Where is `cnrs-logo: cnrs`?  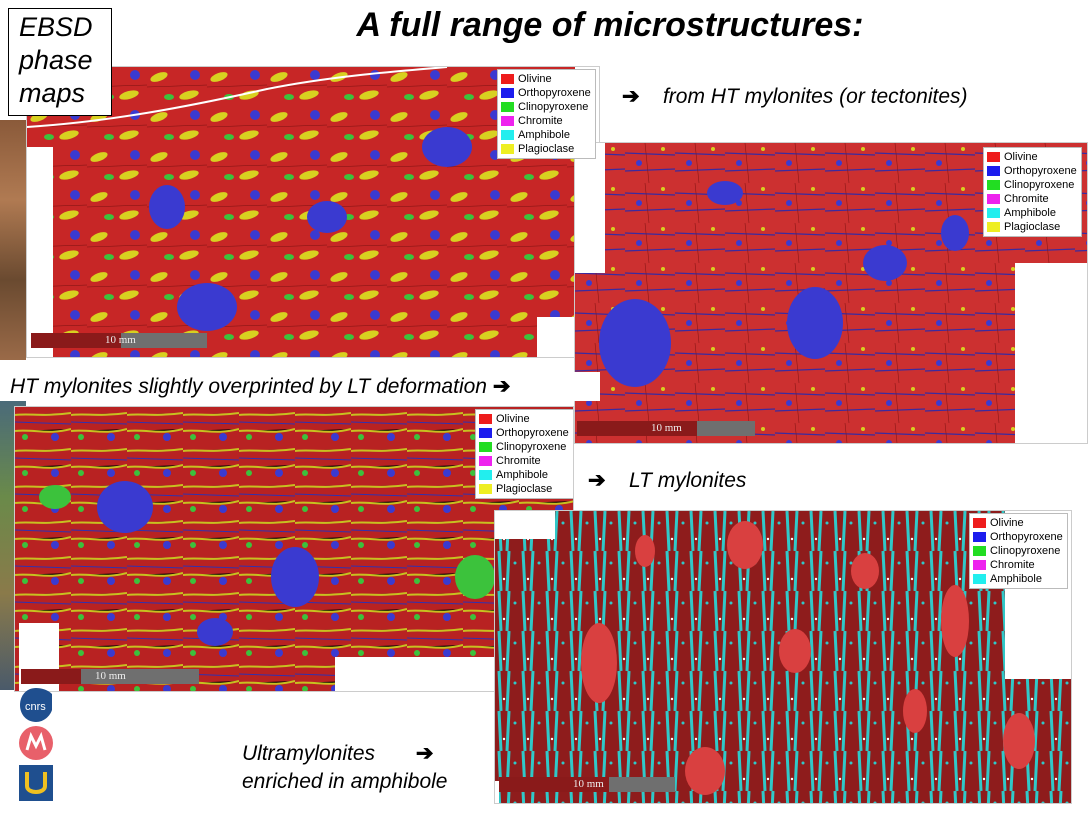
cnrs-logo: cnrs is located at coordinates (36, 705).